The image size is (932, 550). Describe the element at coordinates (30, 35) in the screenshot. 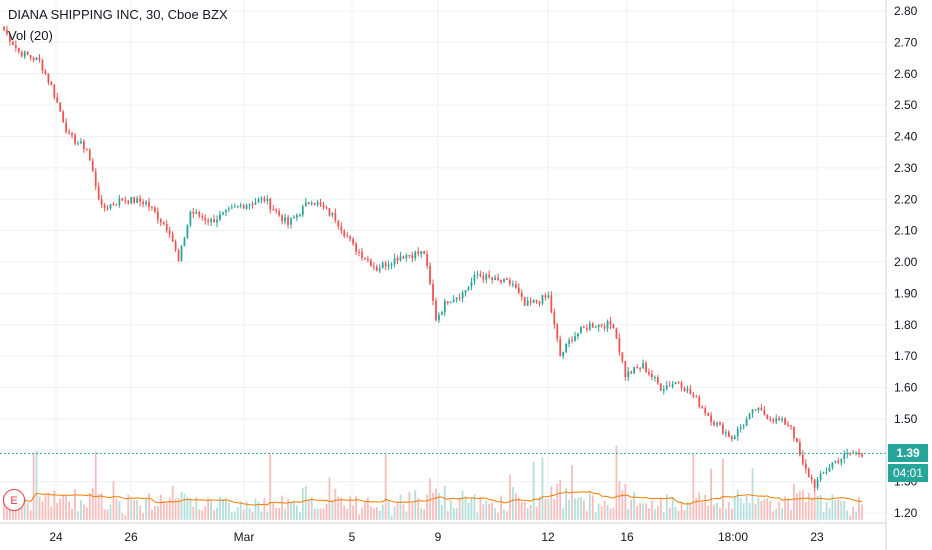

I see `volume-indicator-label: Vol (20)` at that location.